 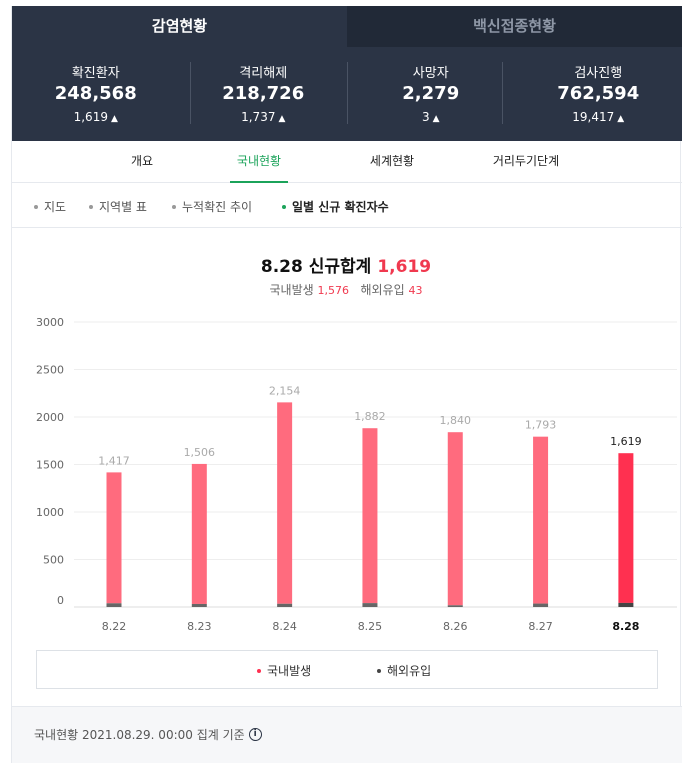 I want to click on bar-value-label: 1,506, so click(x=200, y=452).